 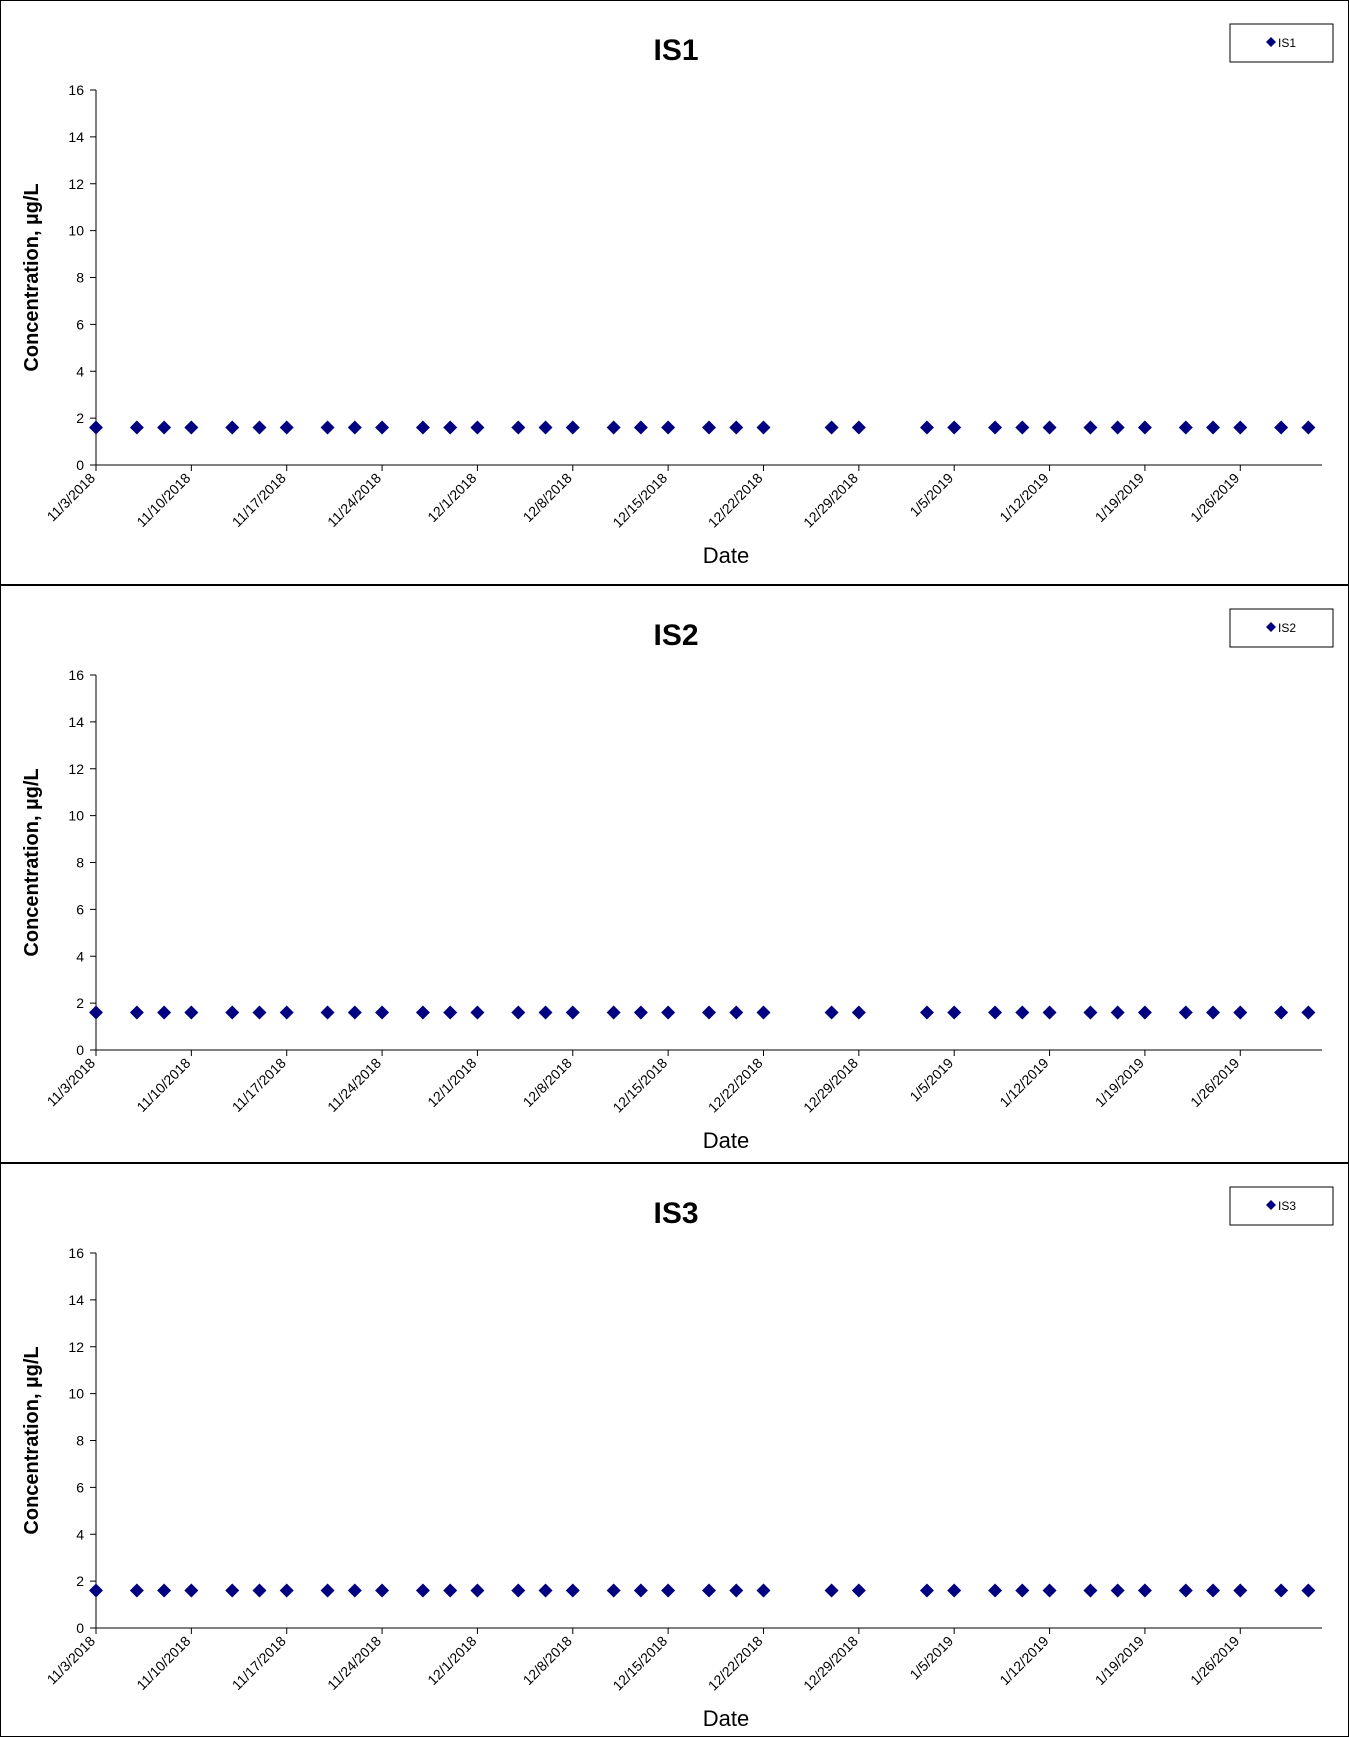 What do you see at coordinates (675, 635) in the screenshot?
I see `chart-title: IS2` at bounding box center [675, 635].